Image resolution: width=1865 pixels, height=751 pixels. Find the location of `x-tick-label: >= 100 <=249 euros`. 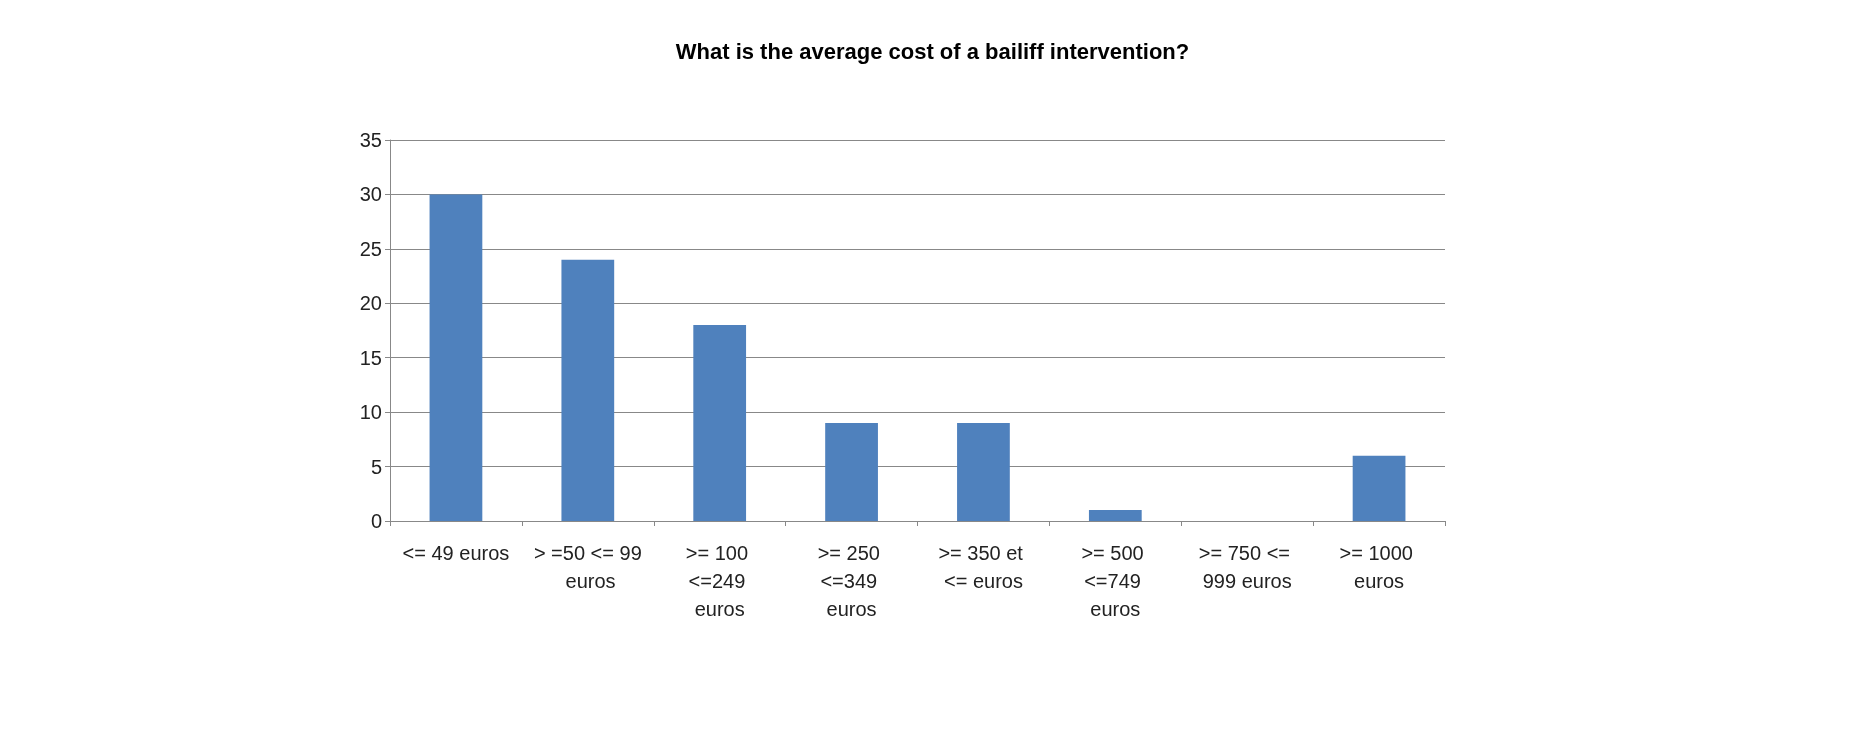

x-tick-label: >= 100 <=249 euros is located at coordinates (719, 581).